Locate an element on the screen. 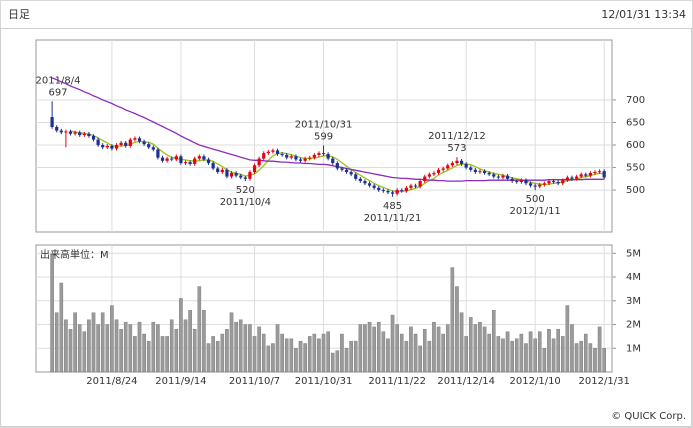 The height and width of the screenshot is (428, 693). y-tick-label: 650 is located at coordinates (635, 122).